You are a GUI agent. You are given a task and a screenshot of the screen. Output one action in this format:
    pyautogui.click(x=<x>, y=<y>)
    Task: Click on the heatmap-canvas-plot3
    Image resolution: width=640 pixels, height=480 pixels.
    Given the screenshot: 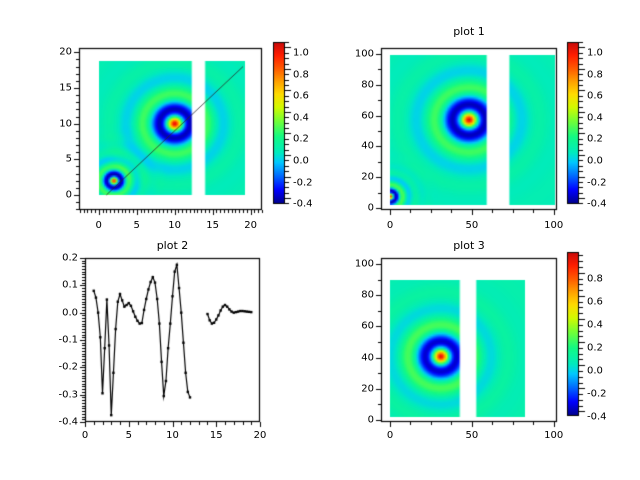 What is the action you would take?
    pyautogui.click(x=473, y=344)
    